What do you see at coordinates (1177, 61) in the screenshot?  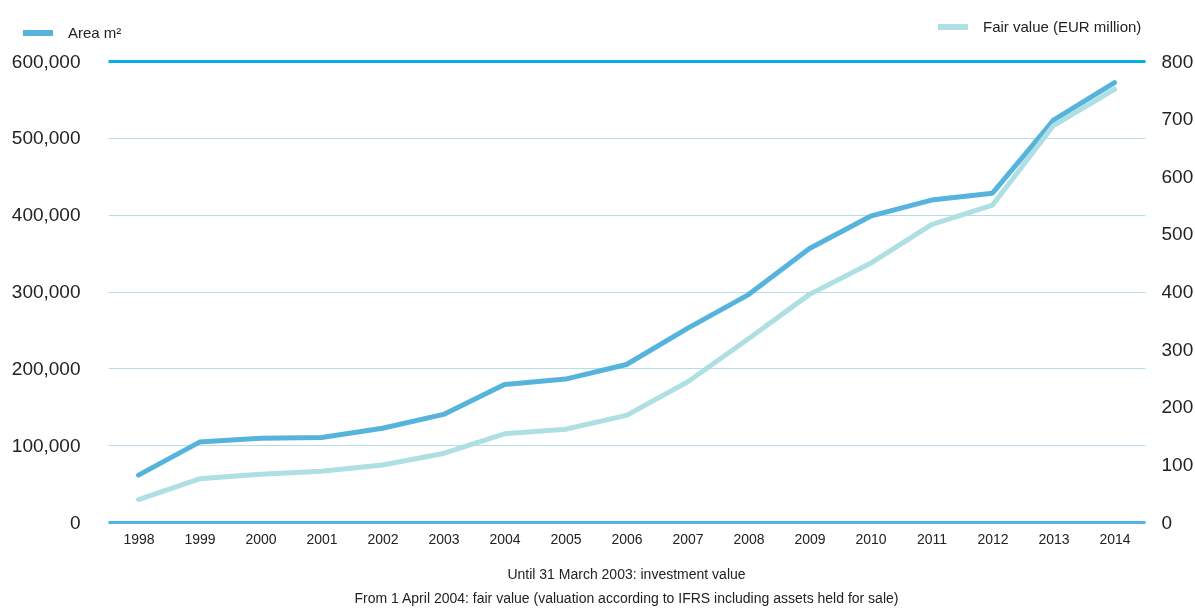 I see `y2-tick-label: 800` at bounding box center [1177, 61].